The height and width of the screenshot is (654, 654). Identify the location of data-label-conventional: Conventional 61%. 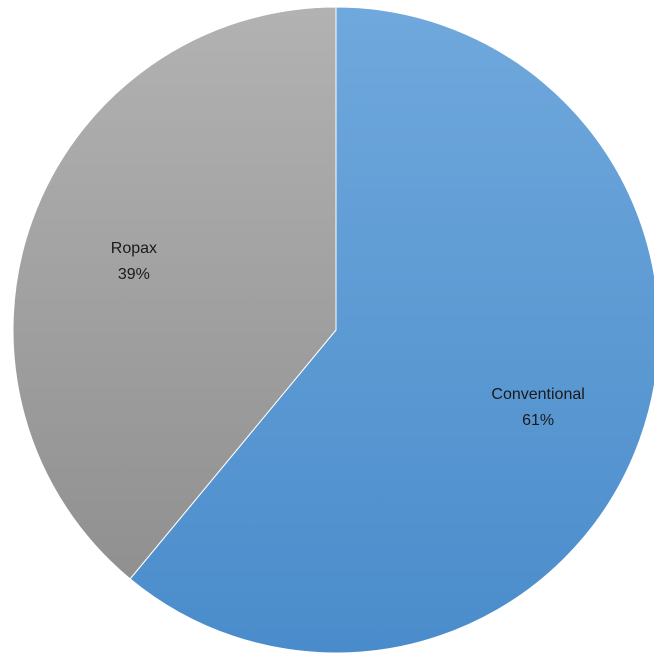
(537, 407).